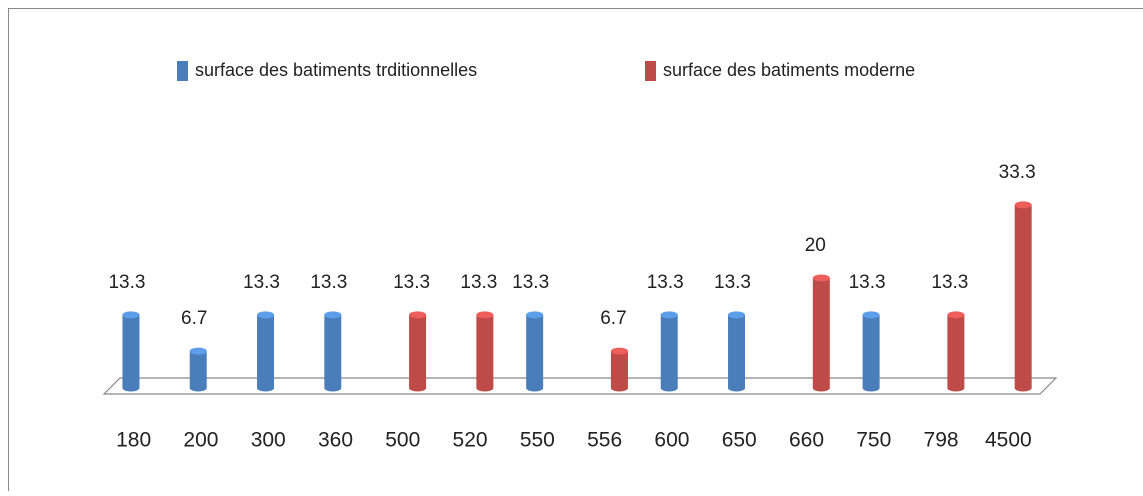  Describe the element at coordinates (815, 245) in the screenshot. I see `data-label: 20` at that location.